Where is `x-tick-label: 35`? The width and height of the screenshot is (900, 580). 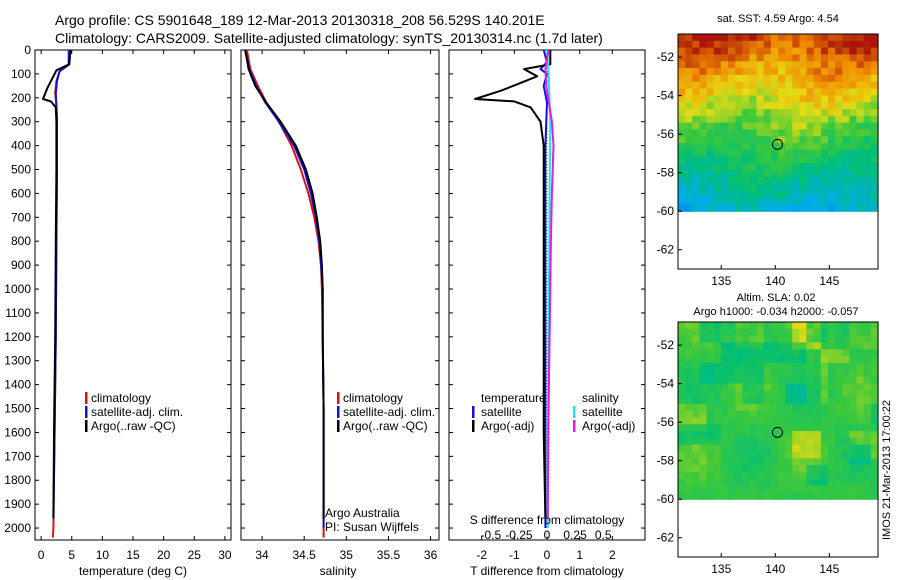 x-tick-label: 35 is located at coordinates (347, 555).